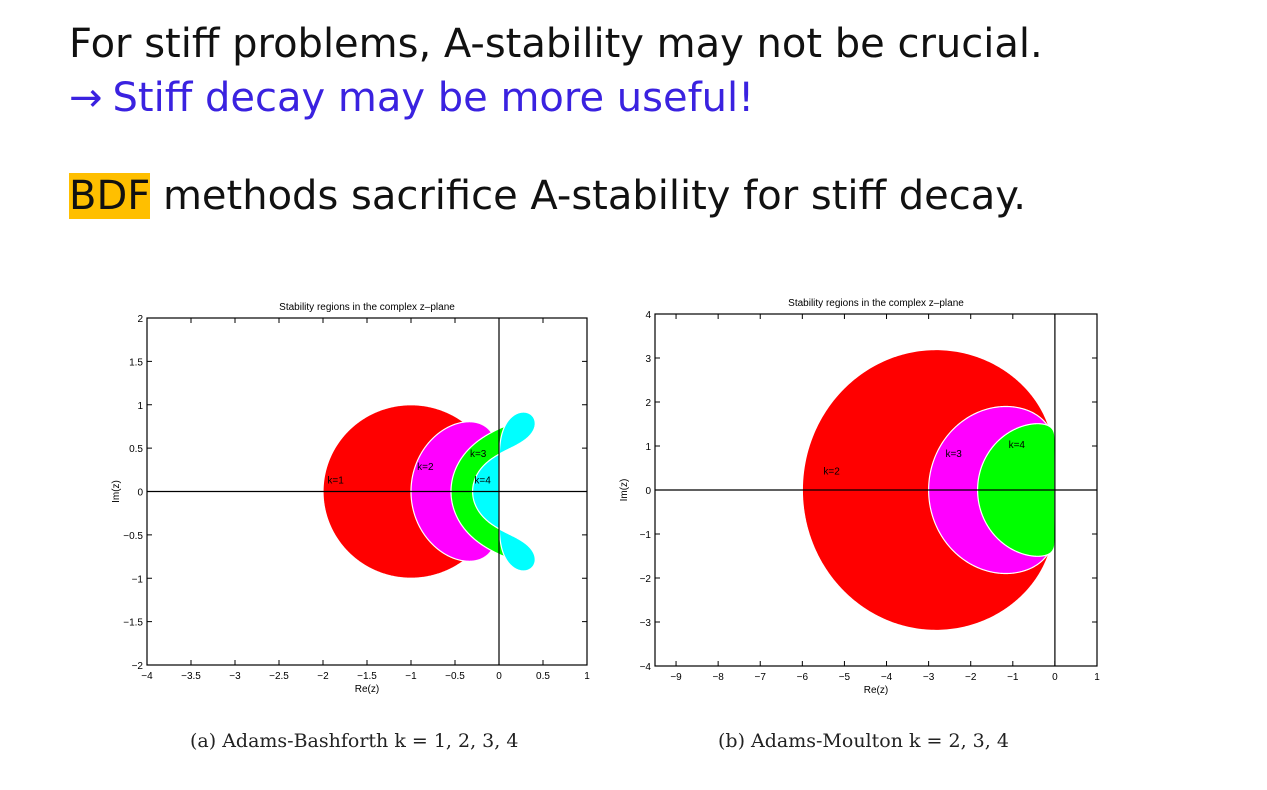  Describe the element at coordinates (455, 676) in the screenshot. I see `x-tick-label: −0.5` at that location.